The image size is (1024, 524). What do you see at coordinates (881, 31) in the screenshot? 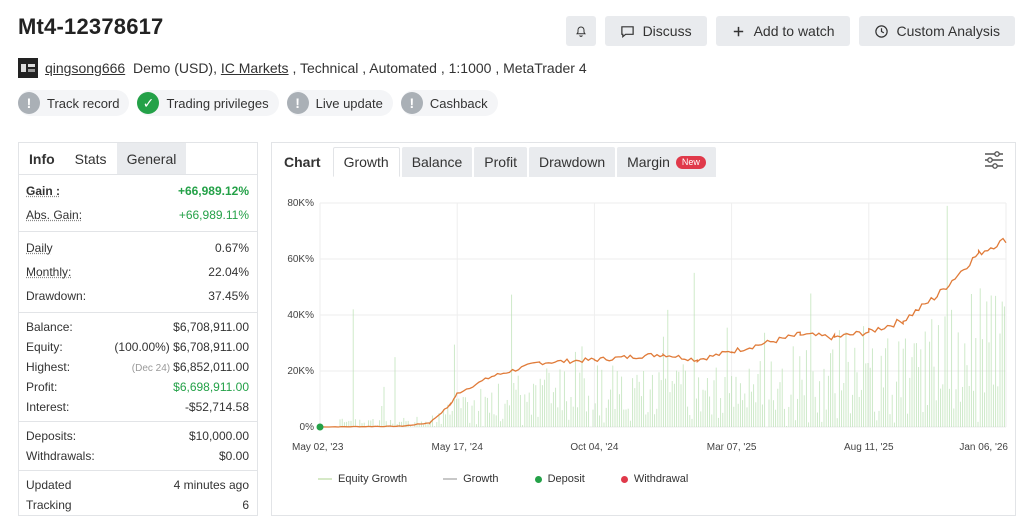
I see `clock-icon` at bounding box center [881, 31].